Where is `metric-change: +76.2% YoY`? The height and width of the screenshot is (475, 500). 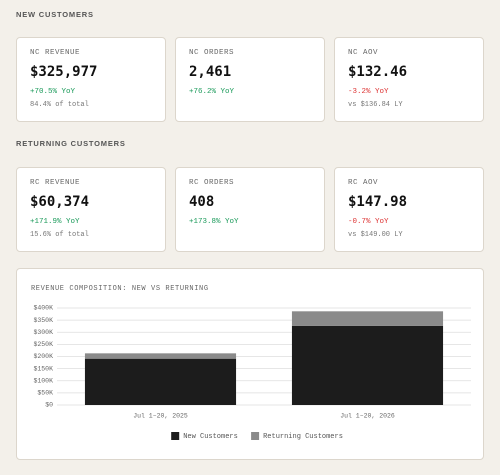 metric-change: +76.2% YoY is located at coordinates (212, 92).